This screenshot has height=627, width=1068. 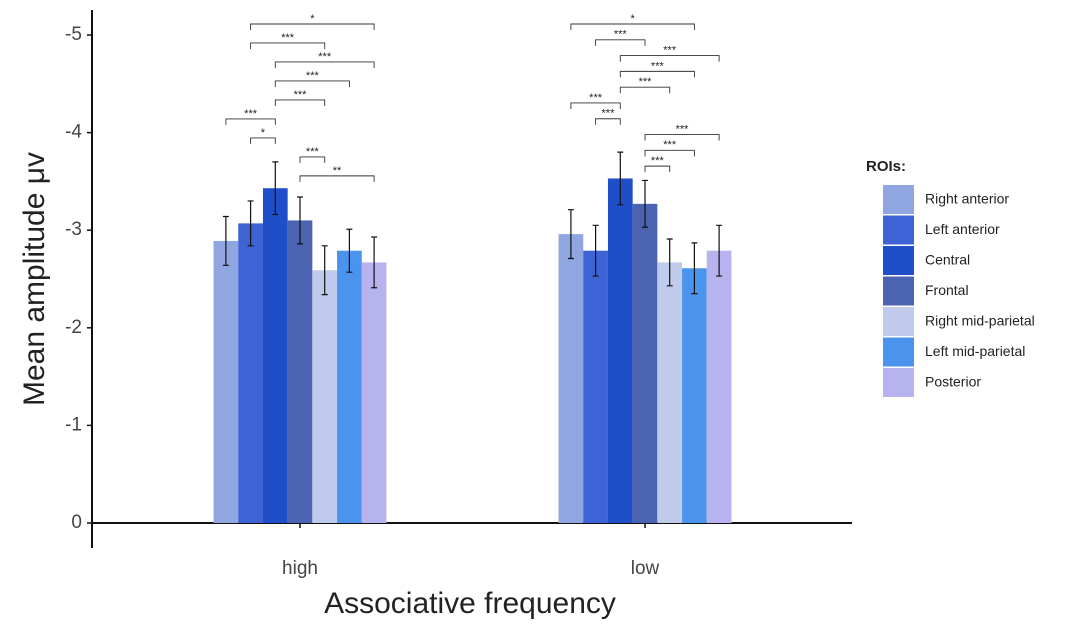 What do you see at coordinates (73, 34) in the screenshot?
I see `y-tick-label: -5` at bounding box center [73, 34].